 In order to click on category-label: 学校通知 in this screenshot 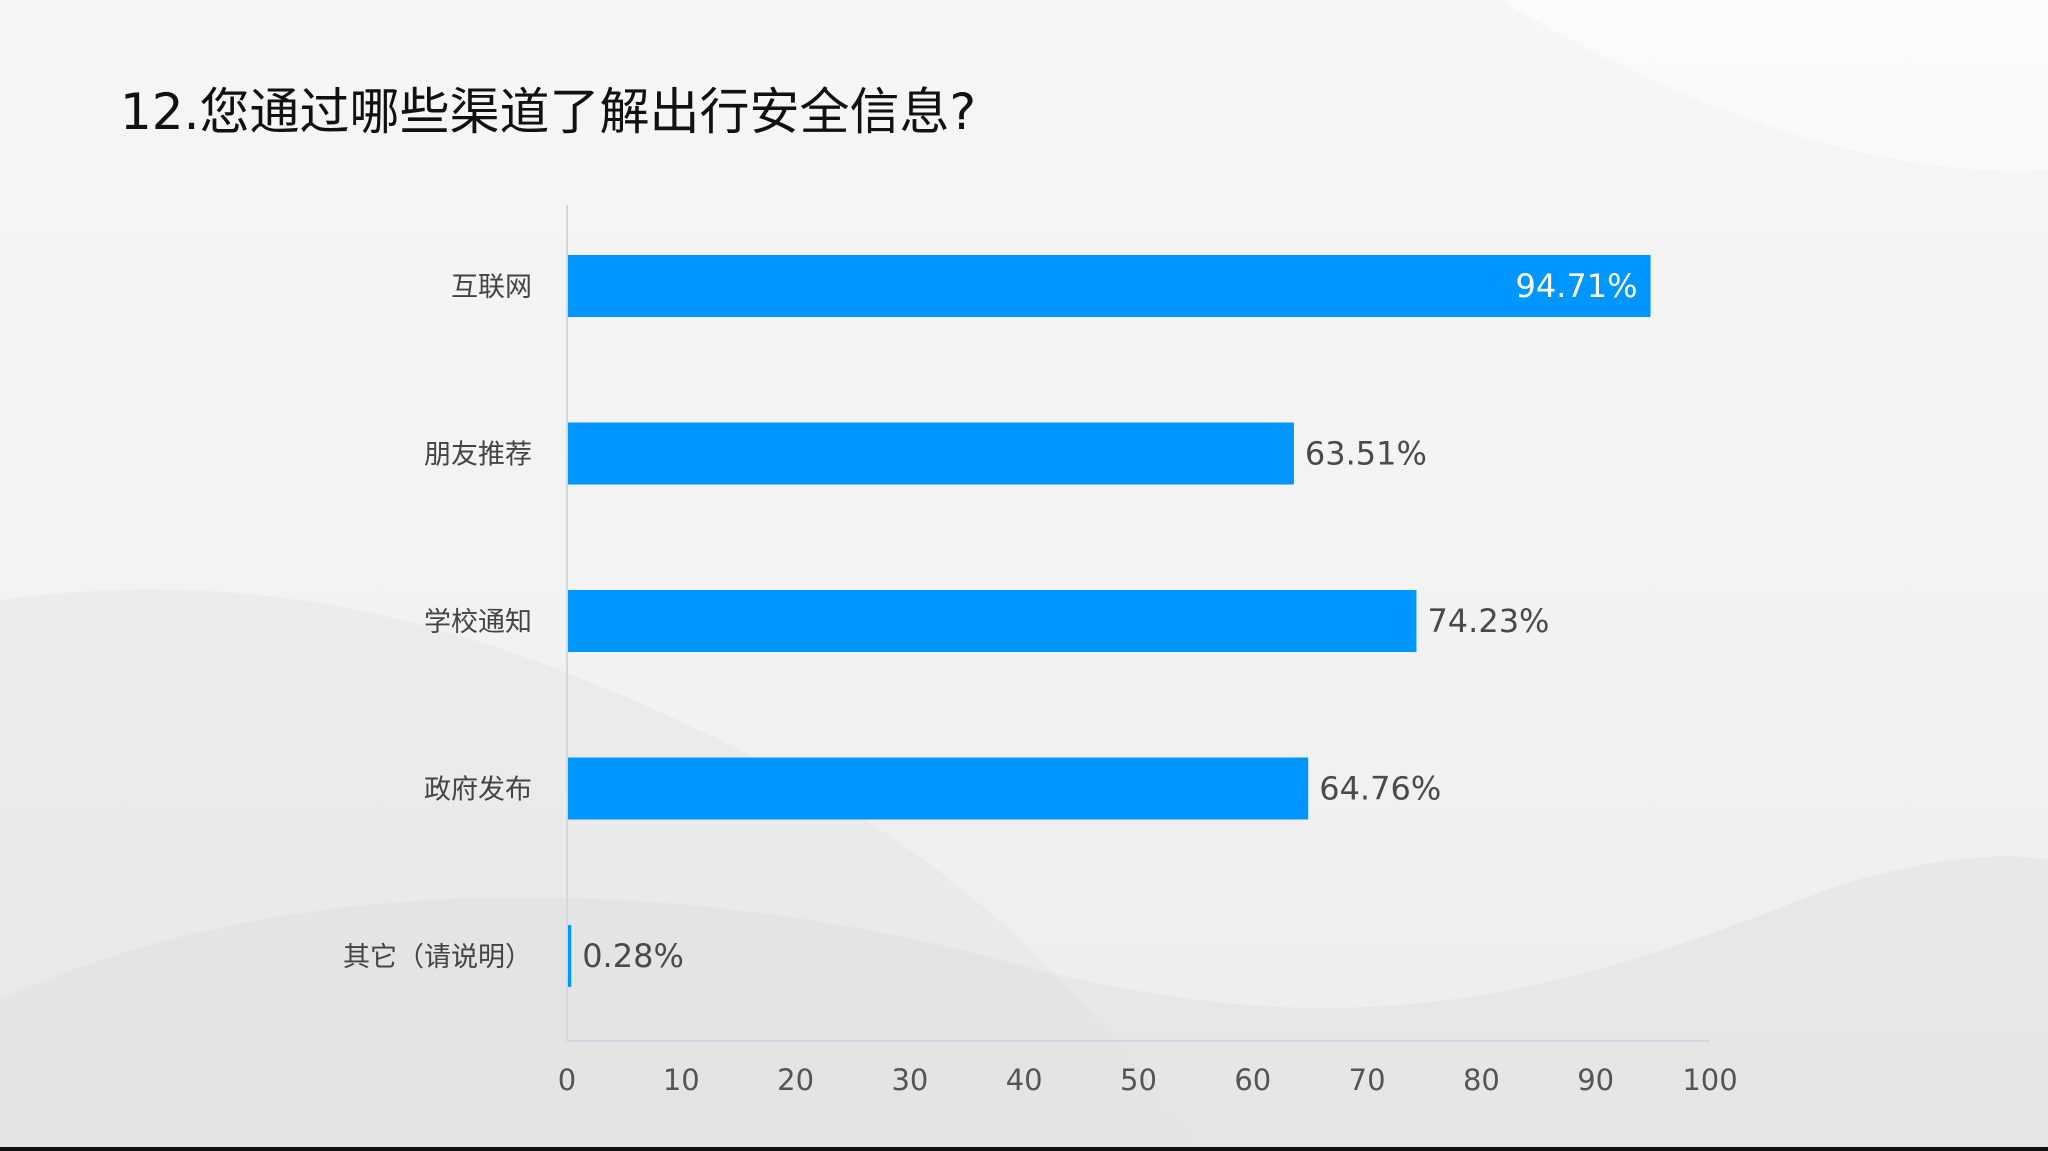, I will do `click(478, 622)`.